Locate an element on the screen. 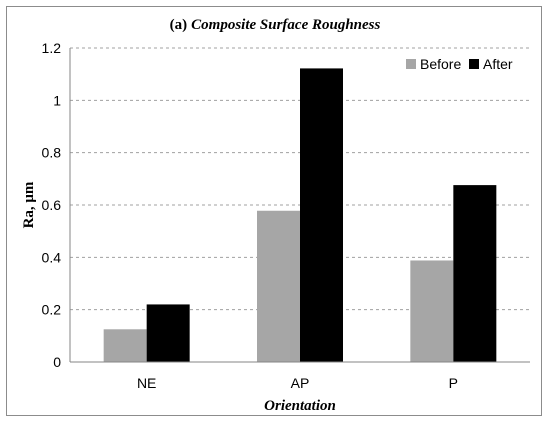 The image size is (550, 425). x-tick-label: P is located at coordinates (453, 383).